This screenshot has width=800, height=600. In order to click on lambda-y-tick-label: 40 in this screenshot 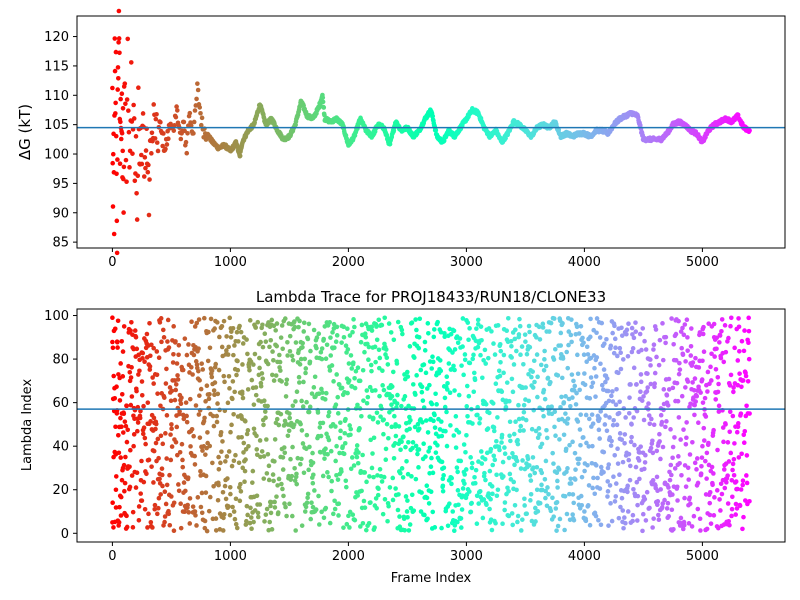, I will do `click(60, 447)`.